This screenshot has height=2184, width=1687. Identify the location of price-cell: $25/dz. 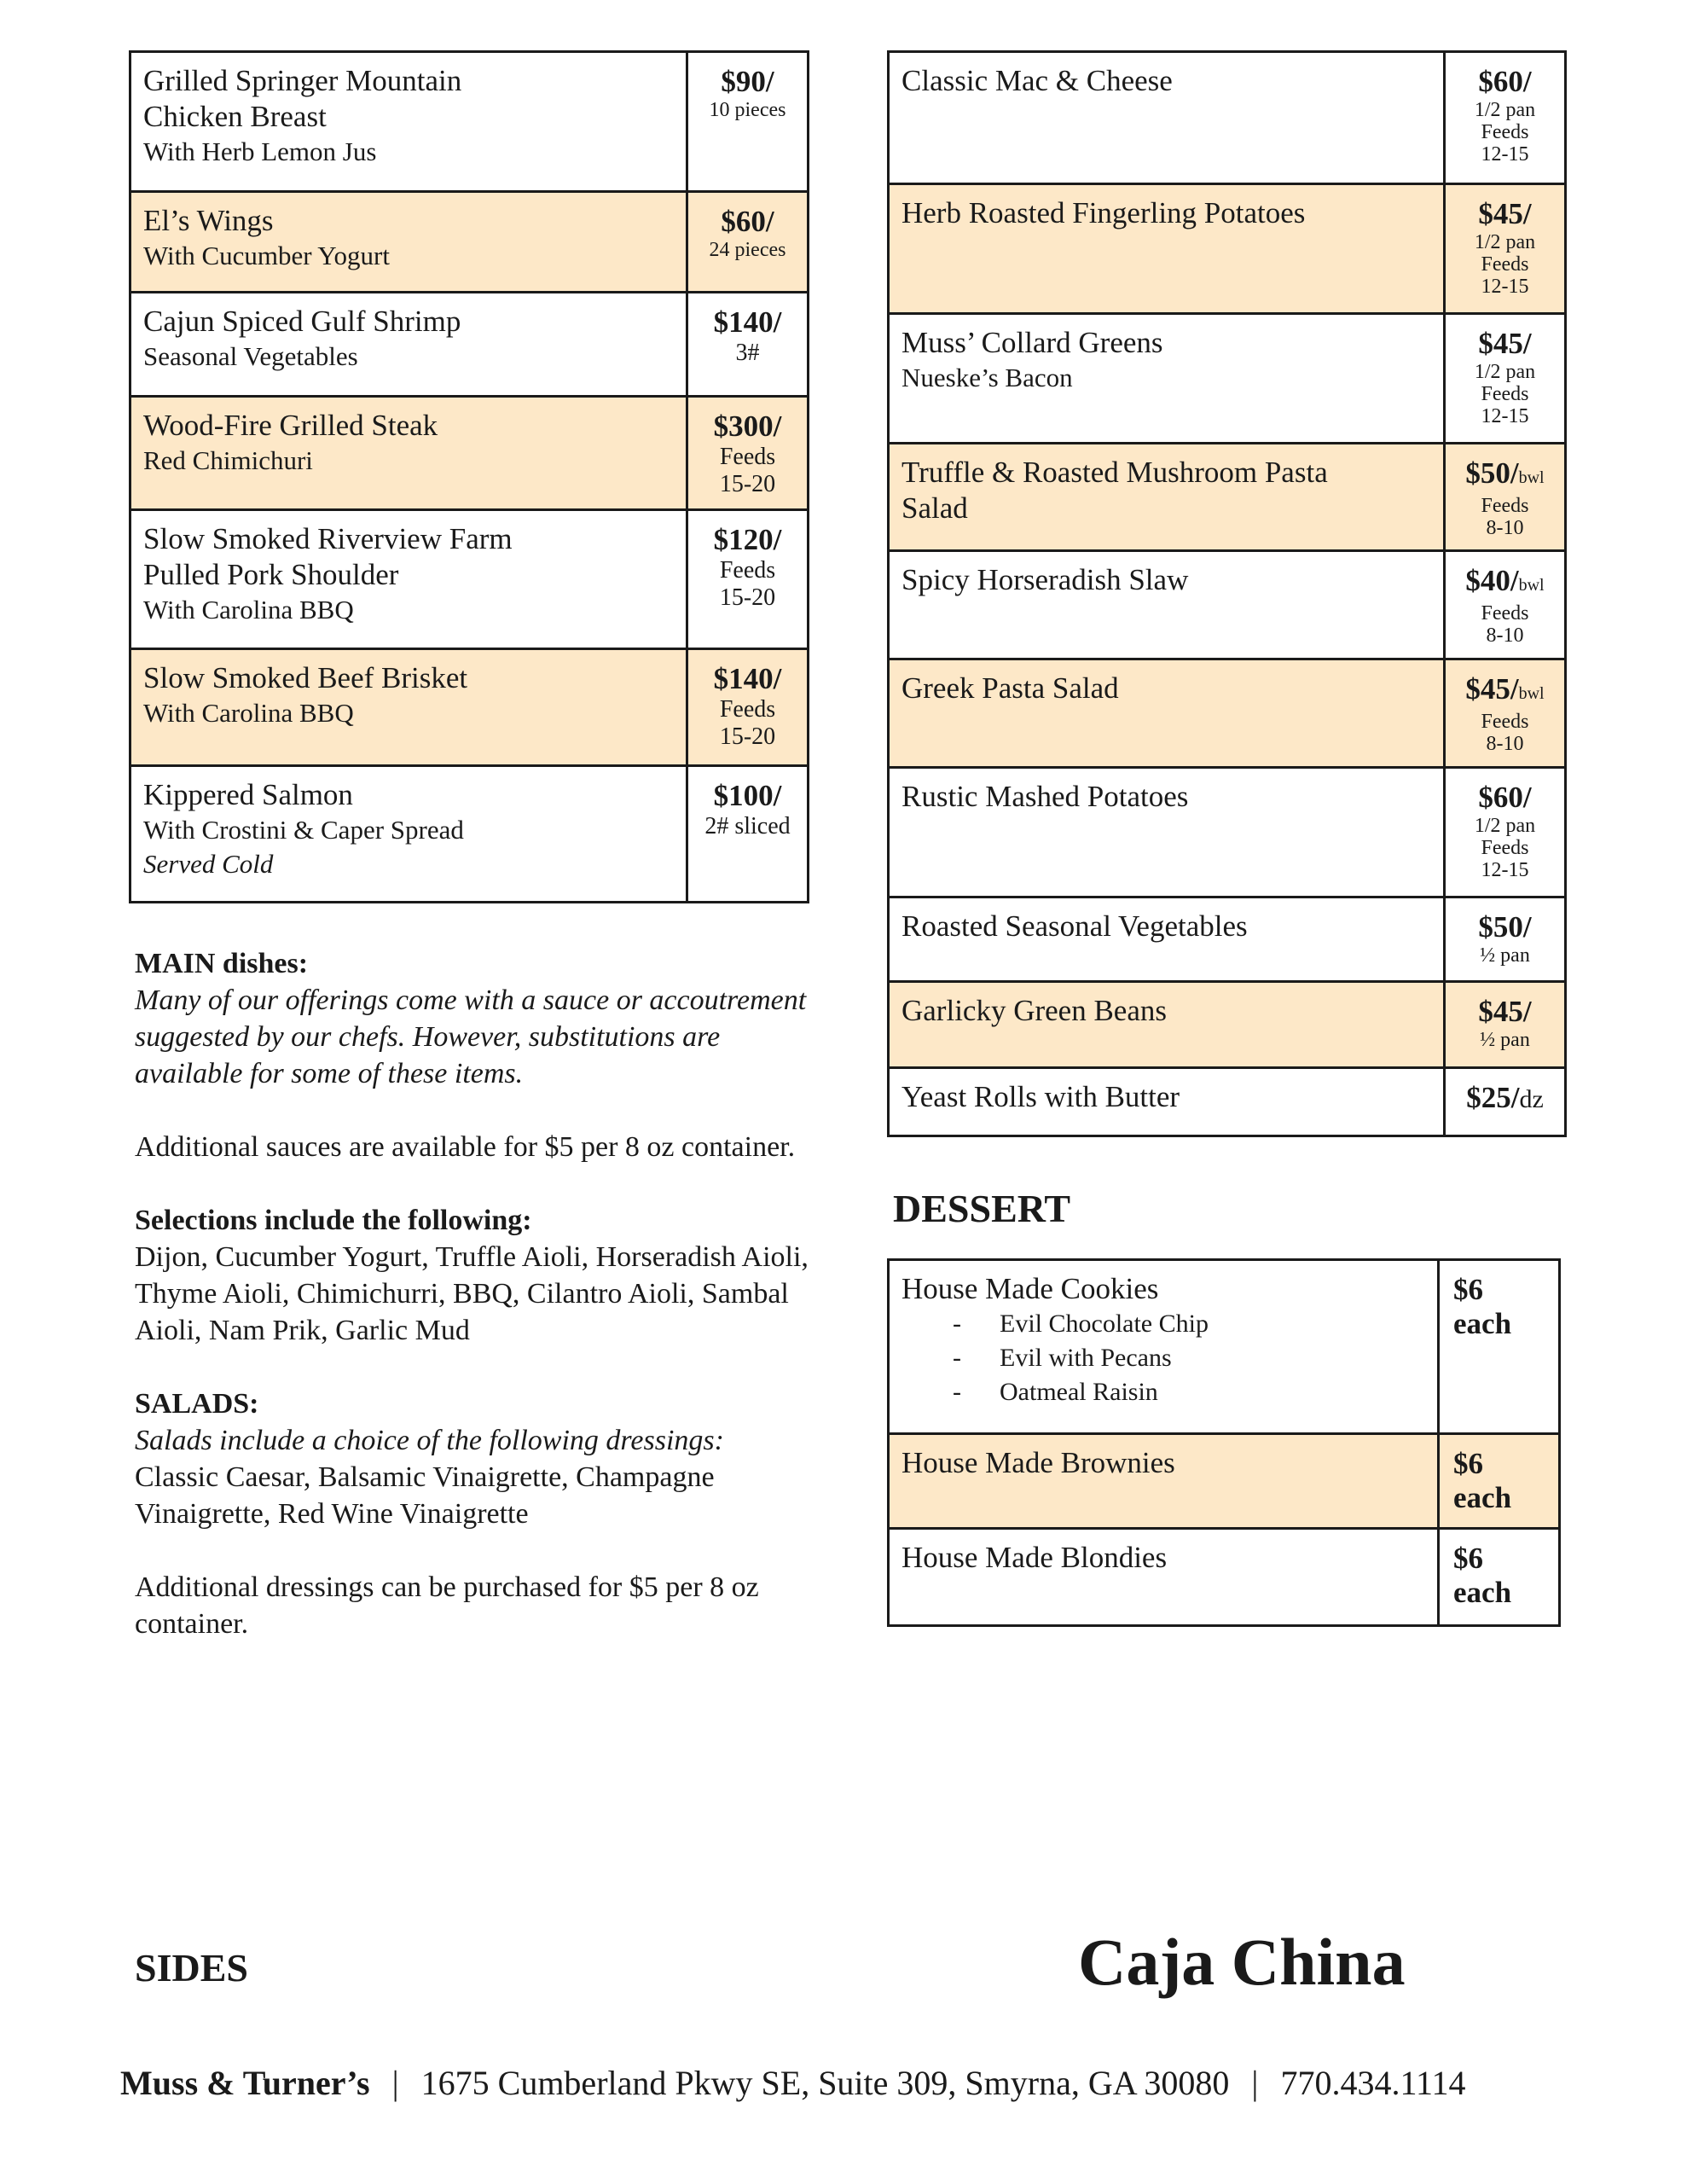
(1505, 1102).